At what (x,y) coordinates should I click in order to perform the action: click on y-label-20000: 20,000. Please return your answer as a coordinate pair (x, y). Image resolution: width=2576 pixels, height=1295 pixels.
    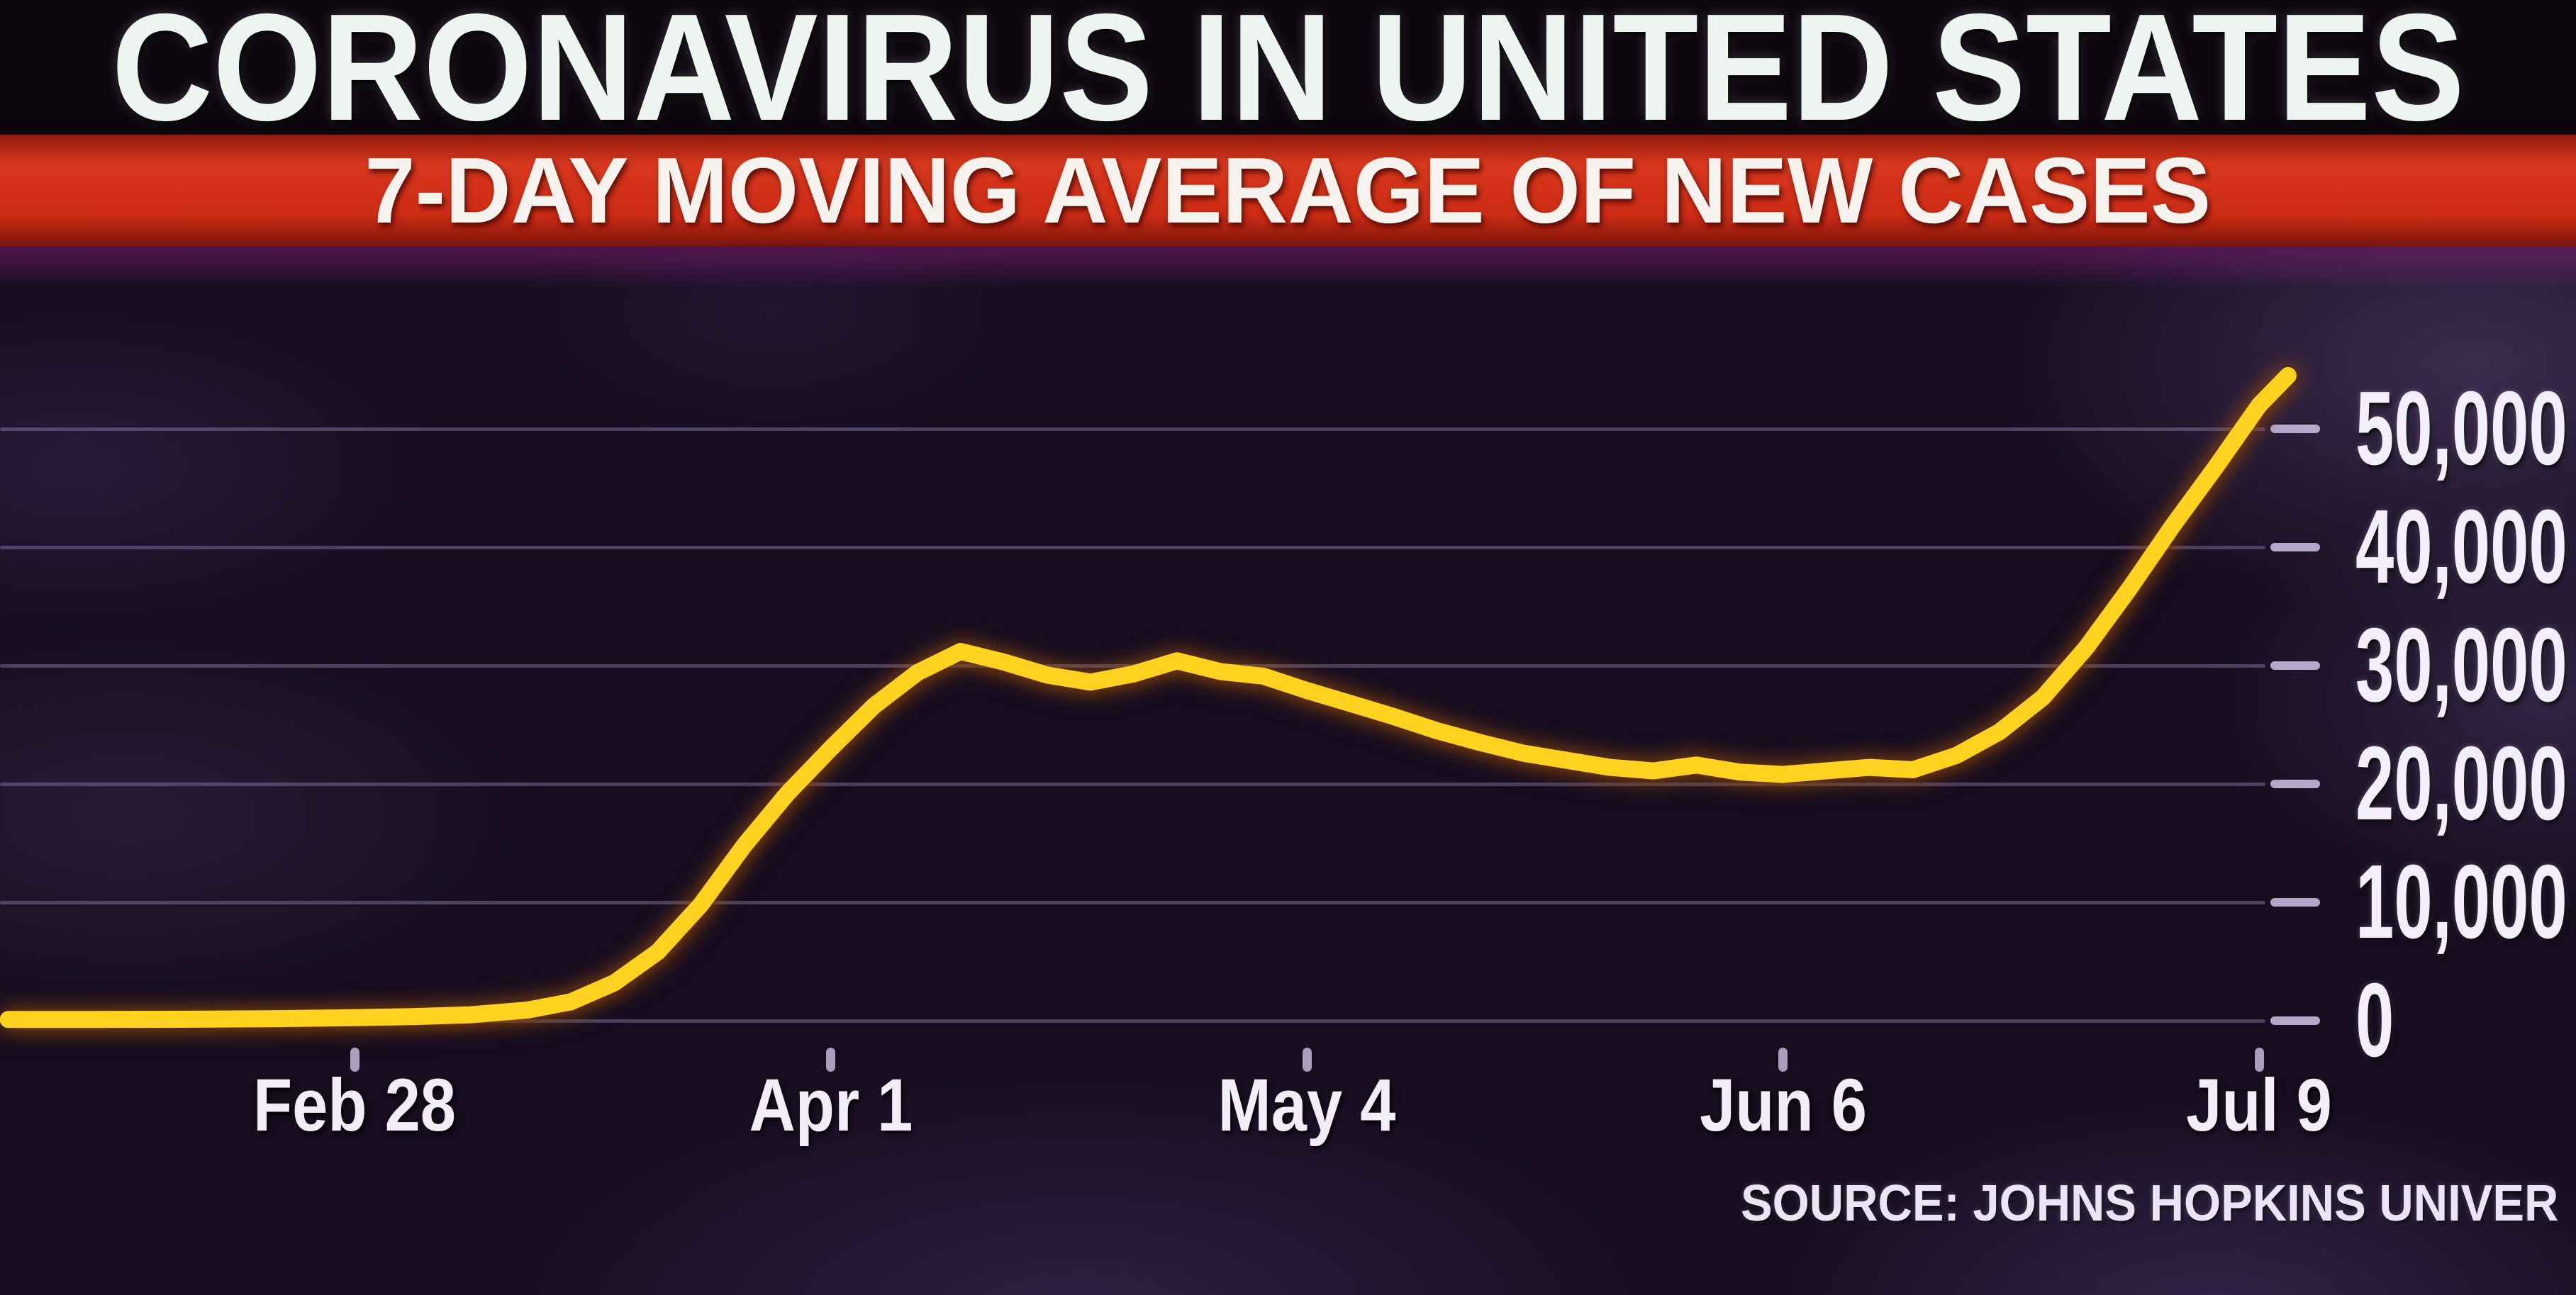
    Looking at the image, I should click on (2461, 783).